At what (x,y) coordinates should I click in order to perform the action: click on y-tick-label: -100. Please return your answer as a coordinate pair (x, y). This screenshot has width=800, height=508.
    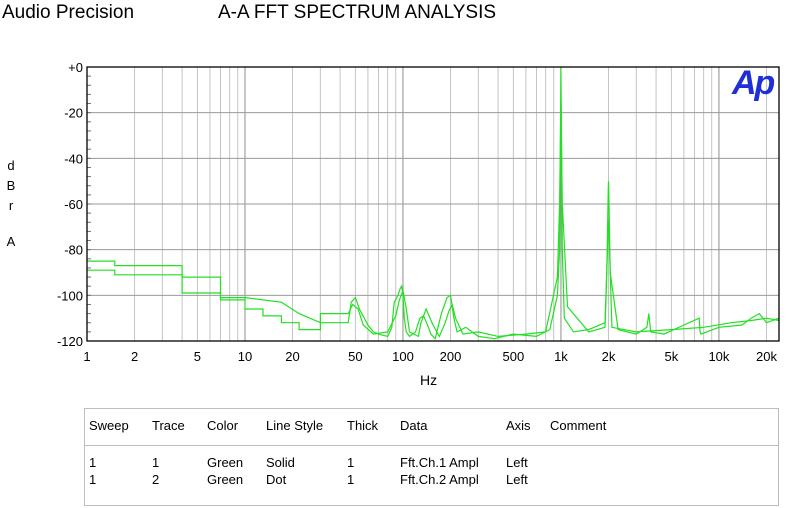
    Looking at the image, I should click on (70, 295).